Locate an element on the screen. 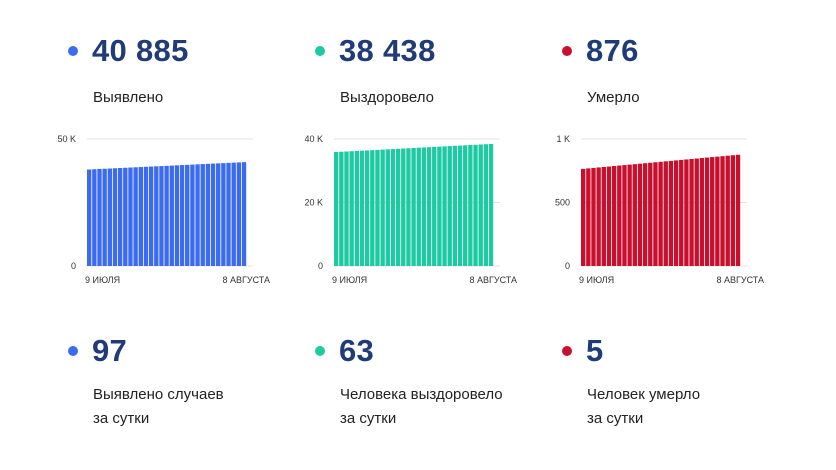 Image resolution: width=836 pixels, height=470 pixels. detected-ytick-label: 50 K is located at coordinates (66, 139).